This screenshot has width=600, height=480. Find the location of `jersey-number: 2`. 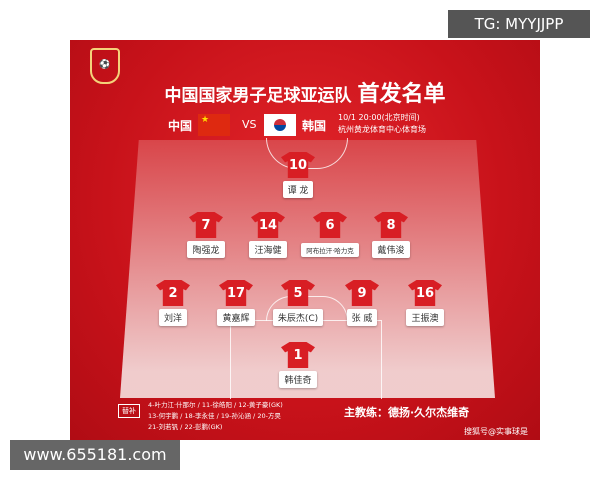

jersey-number: 2 is located at coordinates (173, 293).